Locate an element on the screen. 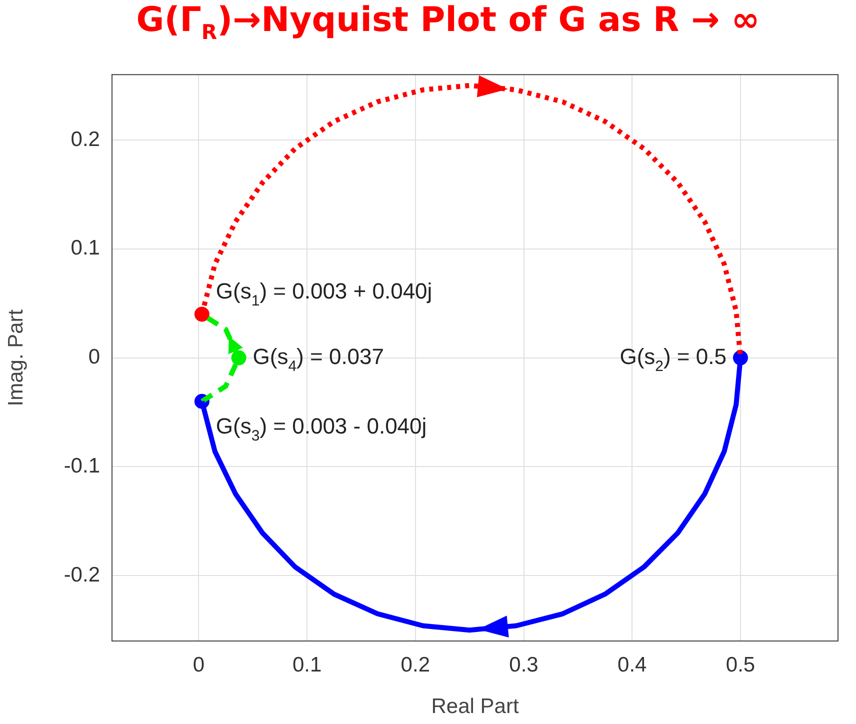 The image size is (856, 724). x-tick-label: 0.4 is located at coordinates (633, 664).